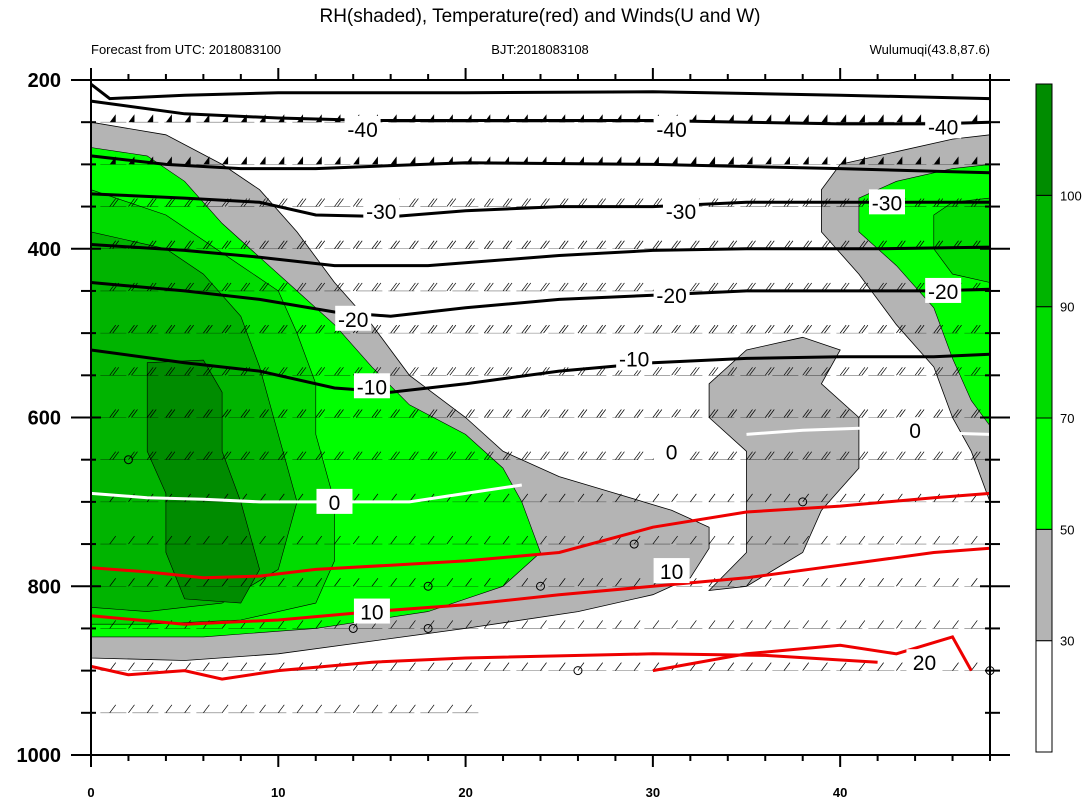  I want to click on rh-region-100-left, so click(203, 481).